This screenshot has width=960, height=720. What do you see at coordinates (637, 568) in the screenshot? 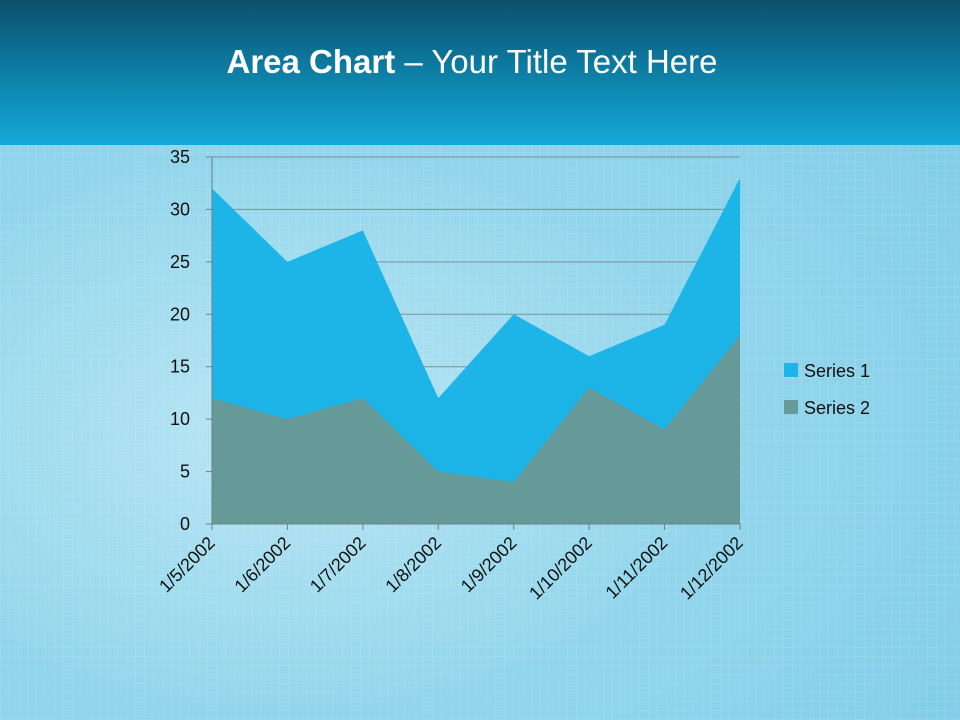
I see `x-tick-label: 1/11/2002` at bounding box center [637, 568].